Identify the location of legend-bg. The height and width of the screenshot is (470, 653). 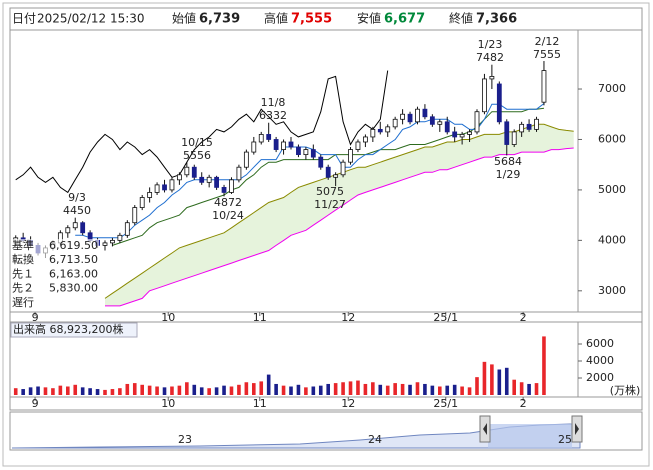
(55, 275).